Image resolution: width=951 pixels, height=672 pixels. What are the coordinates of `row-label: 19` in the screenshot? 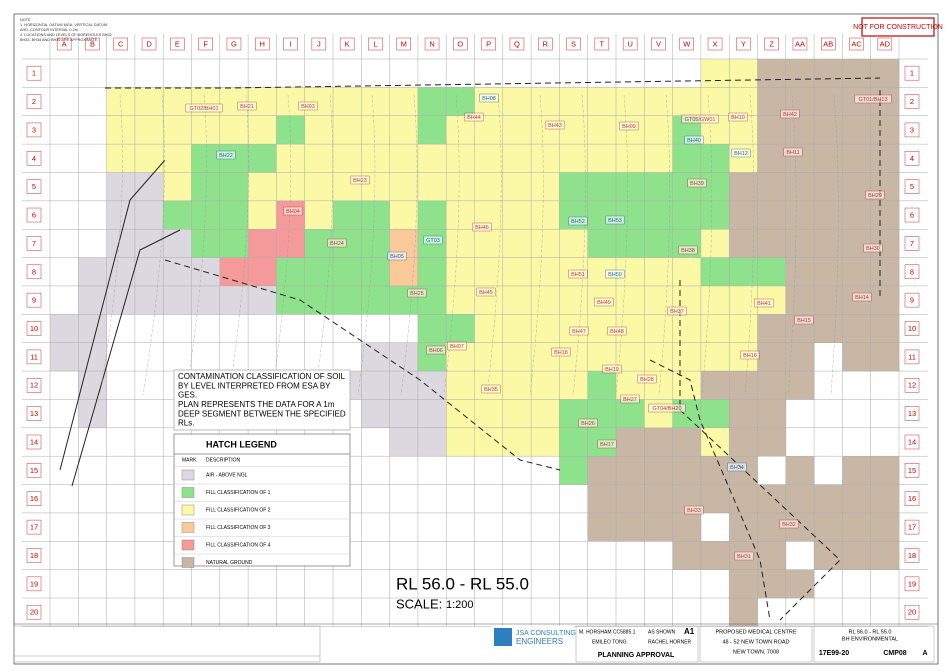 It's located at (912, 583).